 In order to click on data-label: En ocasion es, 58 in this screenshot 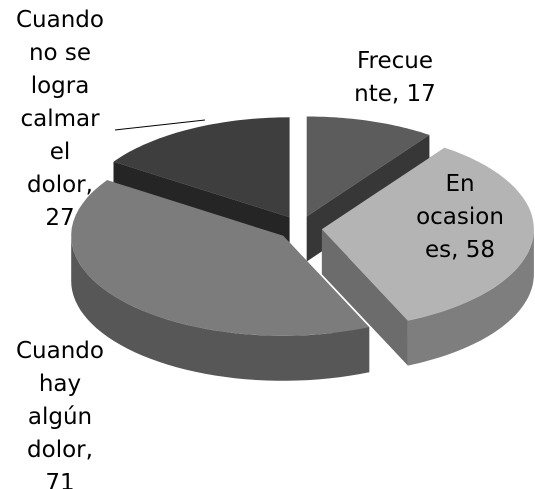, I will do `click(460, 217)`.